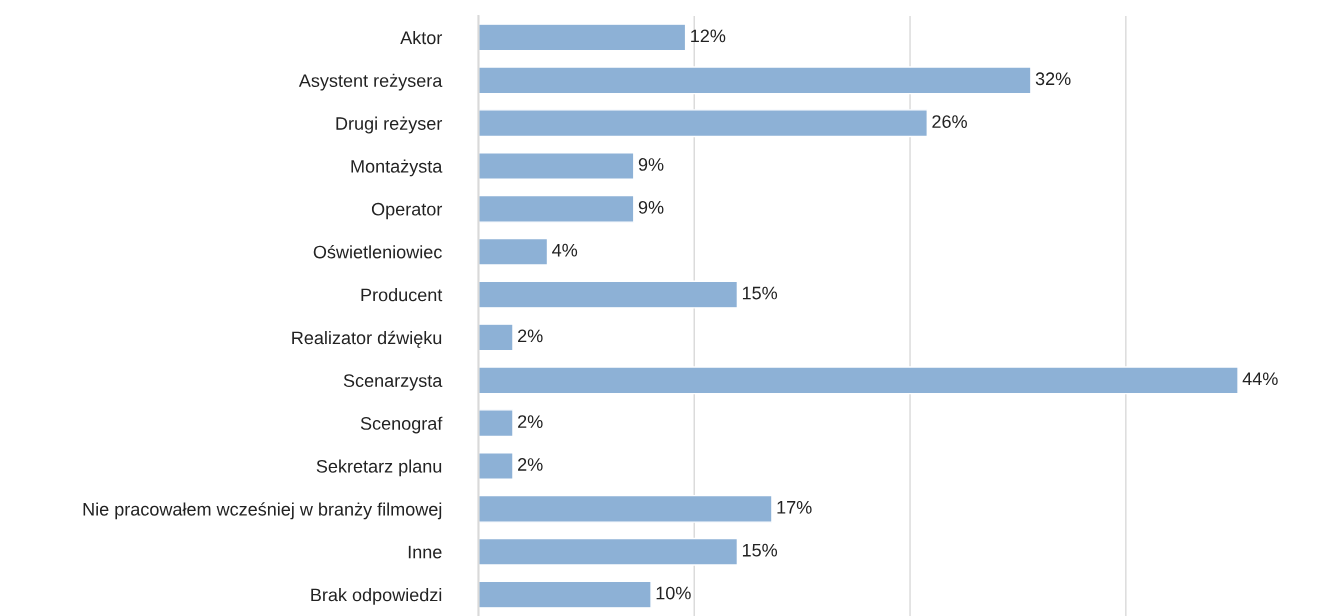  I want to click on y-tick-label: Nie pracowałem wcześniej w branży filmowej, so click(262, 511).